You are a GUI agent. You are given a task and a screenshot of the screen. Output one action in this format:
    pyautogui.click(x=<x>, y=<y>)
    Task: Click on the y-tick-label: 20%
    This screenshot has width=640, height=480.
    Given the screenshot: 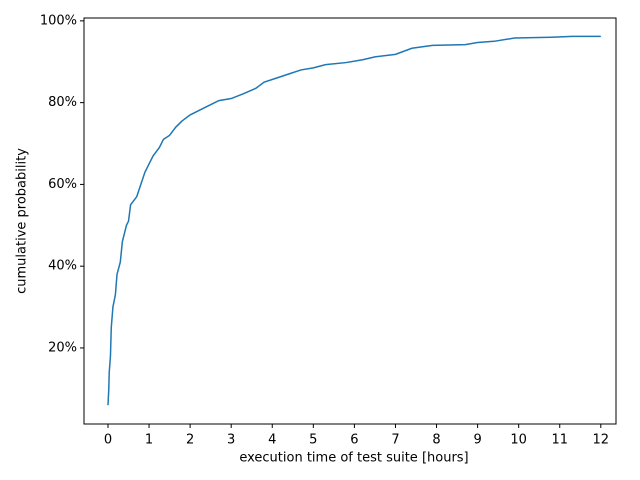 What is the action you would take?
    pyautogui.click(x=62, y=347)
    